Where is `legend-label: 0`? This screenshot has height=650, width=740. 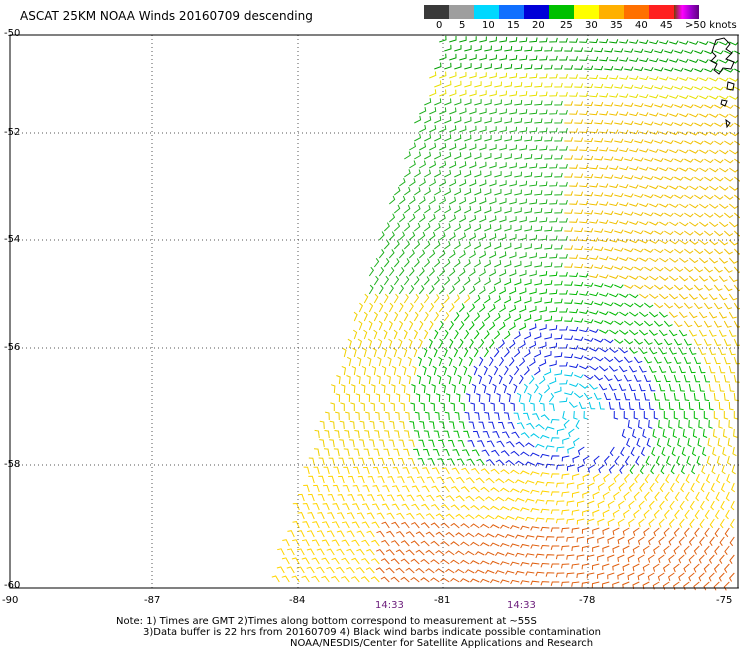
legend-label: 0 is located at coordinates (439, 25).